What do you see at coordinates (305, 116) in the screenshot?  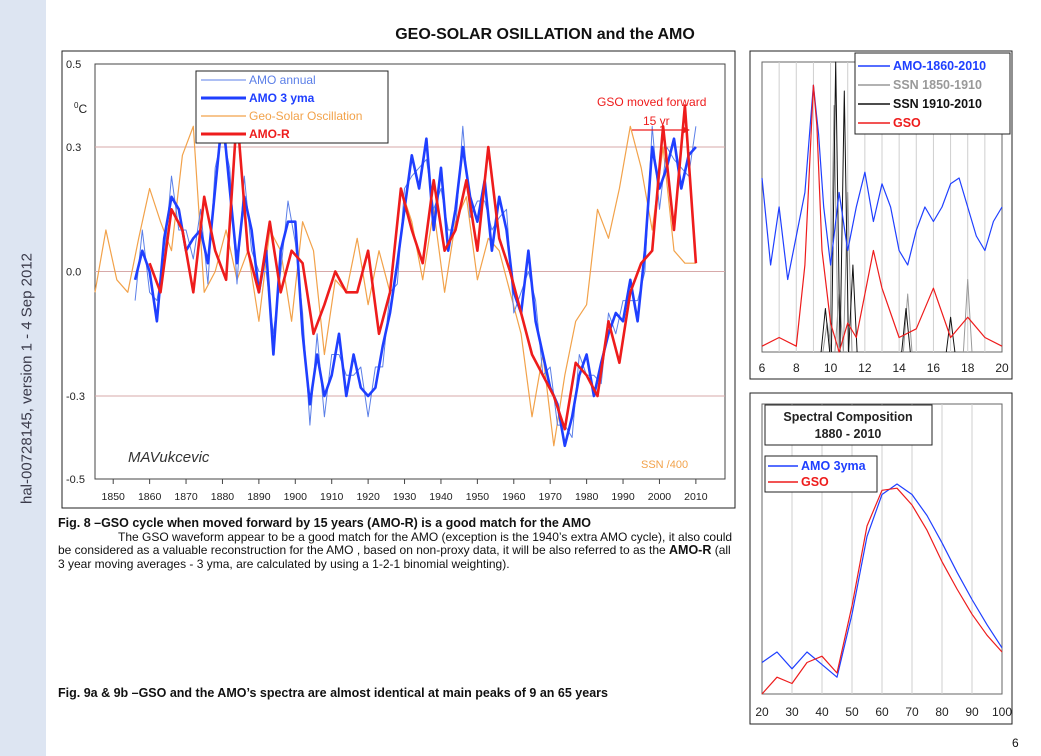 I see `main-legend-label: Geo-Solar Oscillation` at bounding box center [305, 116].